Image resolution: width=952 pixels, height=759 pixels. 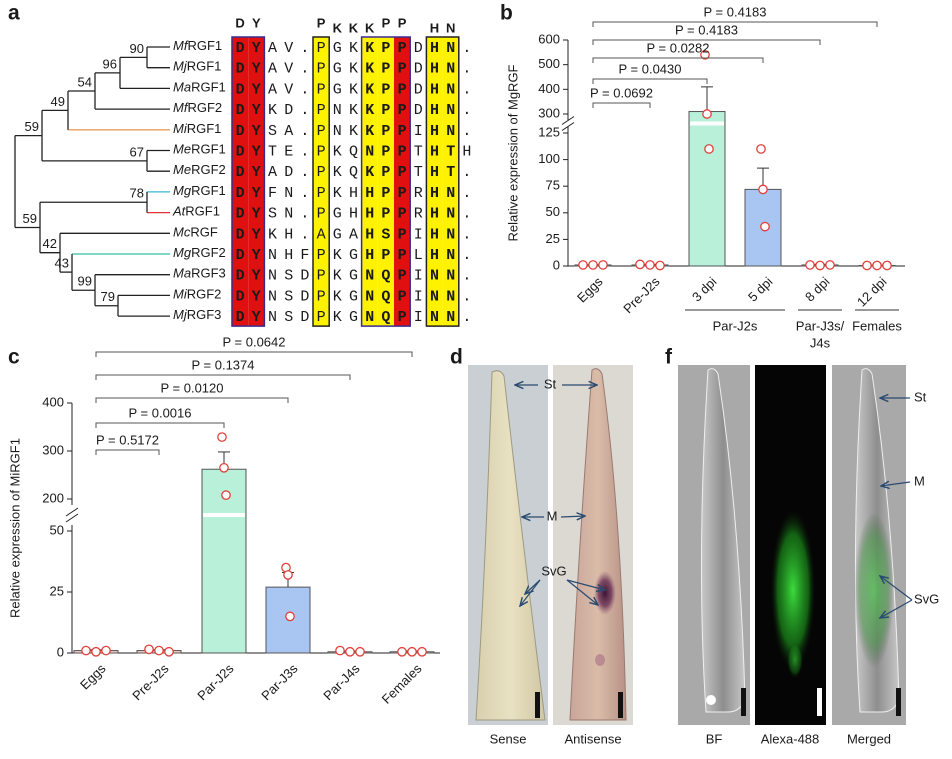 What do you see at coordinates (549, 158) in the screenshot?
I see `y-tick-label: 100` at bounding box center [549, 158].